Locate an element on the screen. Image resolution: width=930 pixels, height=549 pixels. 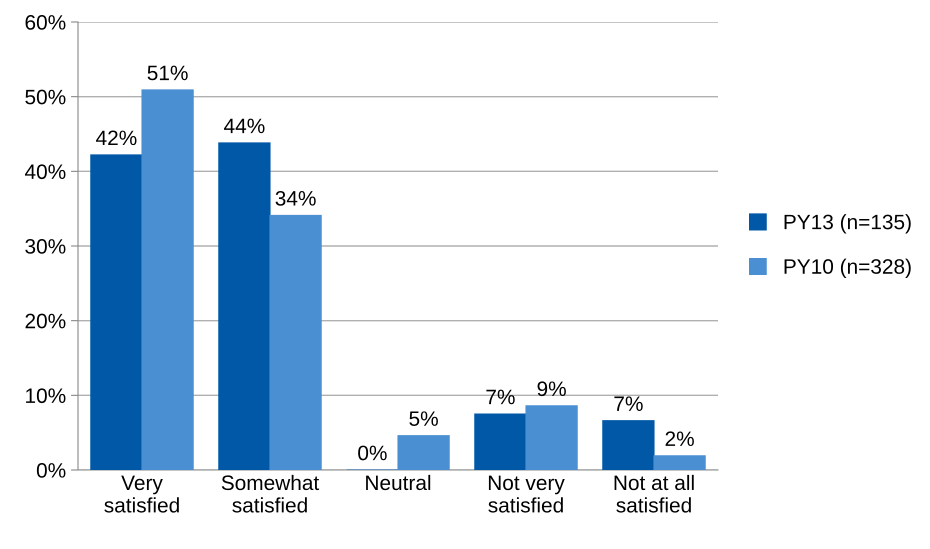
y-tick-label: 0% is located at coordinates (51, 470).